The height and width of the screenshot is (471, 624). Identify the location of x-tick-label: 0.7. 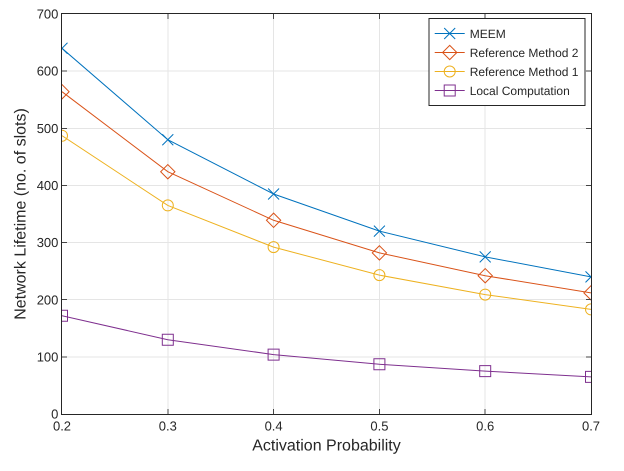
(591, 426).